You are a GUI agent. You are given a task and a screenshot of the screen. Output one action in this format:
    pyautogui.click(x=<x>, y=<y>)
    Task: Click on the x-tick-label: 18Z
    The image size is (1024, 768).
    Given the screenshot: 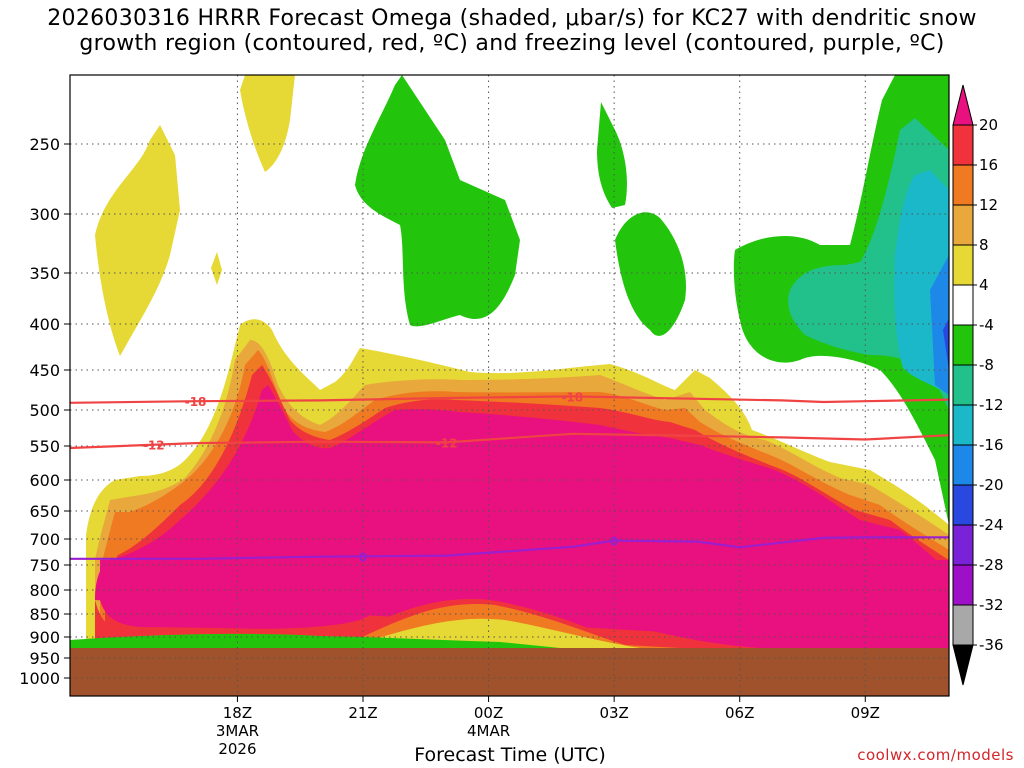 What is the action you would take?
    pyautogui.click(x=237, y=713)
    